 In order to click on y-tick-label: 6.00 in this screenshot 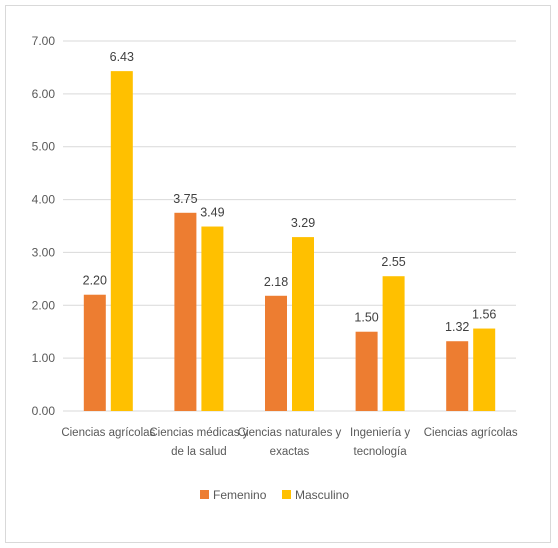, I will do `click(44, 94)`.